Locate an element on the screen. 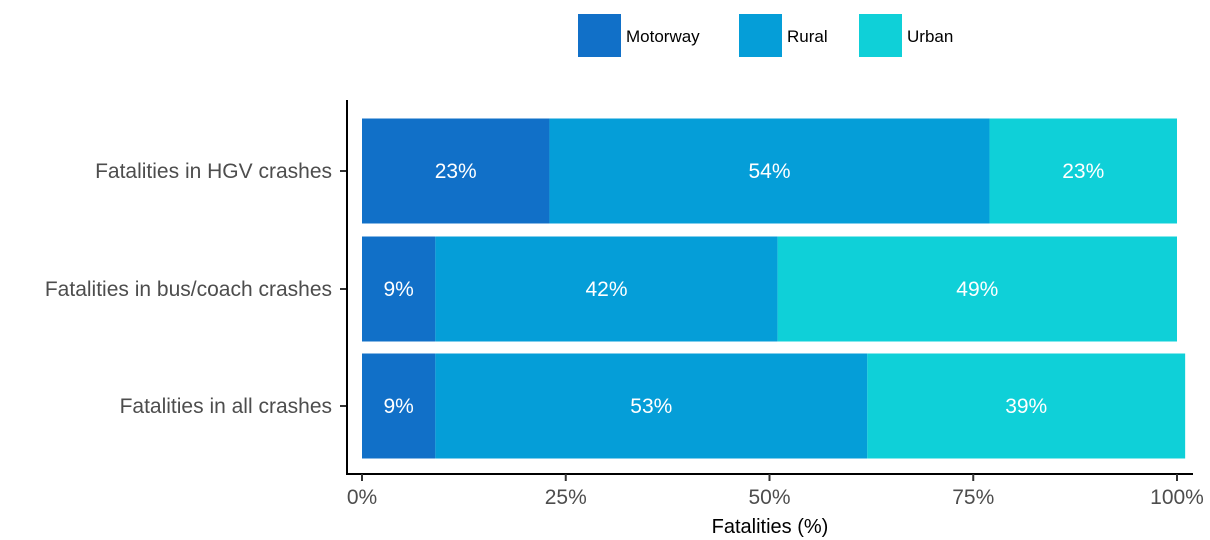 The image size is (1210, 540). legend-key-motorway is located at coordinates (599, 35).